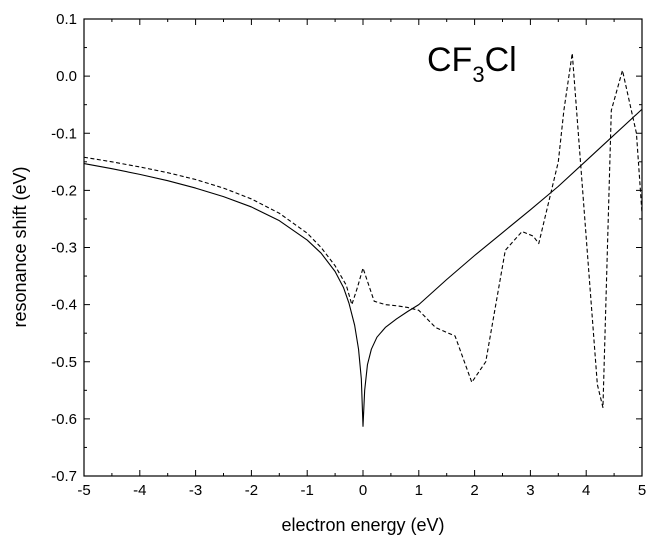 This screenshot has width=652, height=537. Describe the element at coordinates (64, 248) in the screenshot. I see `y-tick-label: -0.3` at that location.